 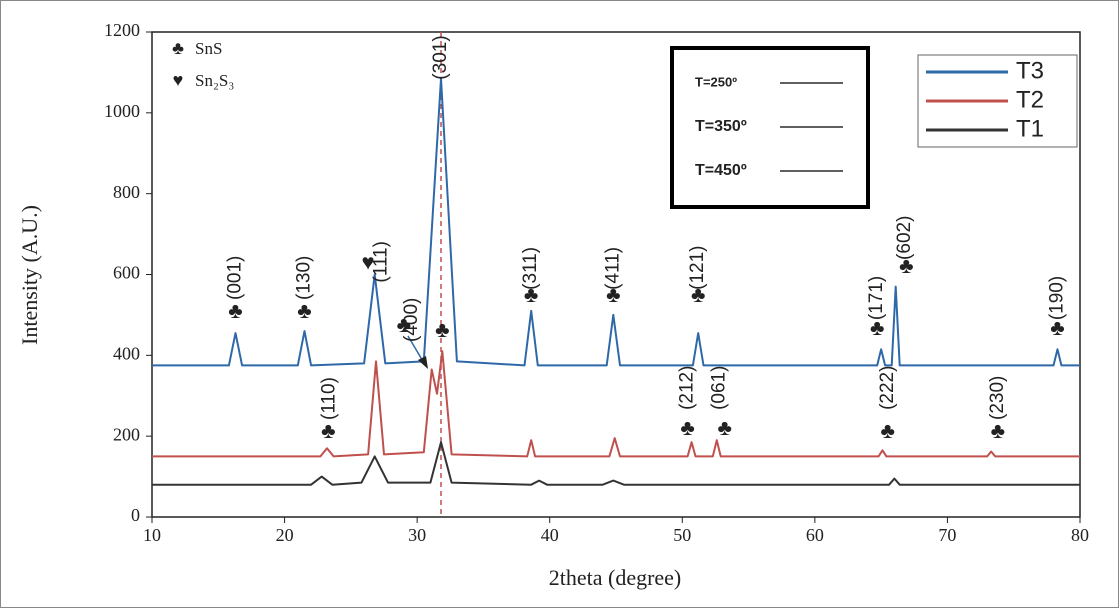 What do you see at coordinates (285, 535) in the screenshot?
I see `x-tick-label: 20` at bounding box center [285, 535].